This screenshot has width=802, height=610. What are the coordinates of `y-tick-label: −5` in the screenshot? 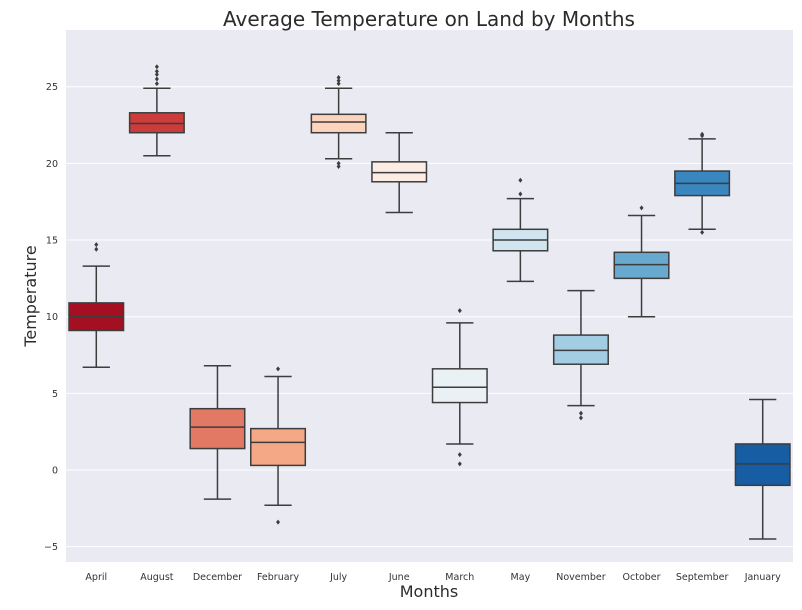 It's located at (51, 547).